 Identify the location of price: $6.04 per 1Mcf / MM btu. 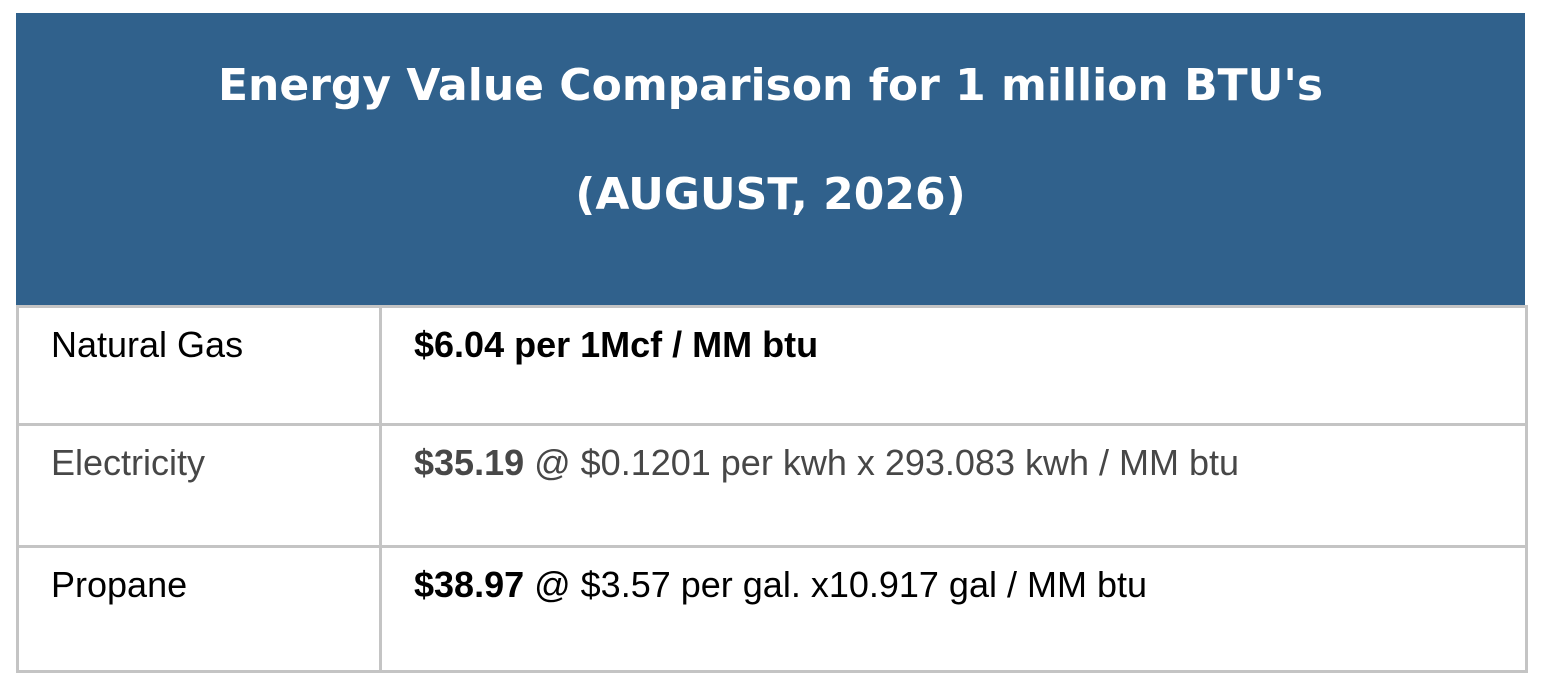
(616, 344).